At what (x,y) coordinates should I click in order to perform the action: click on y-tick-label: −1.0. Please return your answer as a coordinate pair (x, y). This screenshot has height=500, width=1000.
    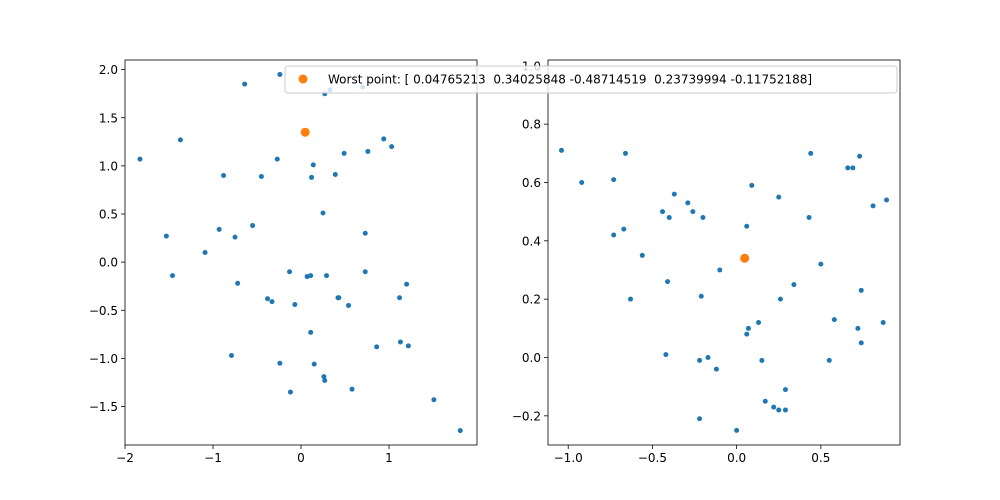
    Looking at the image, I should click on (103, 359).